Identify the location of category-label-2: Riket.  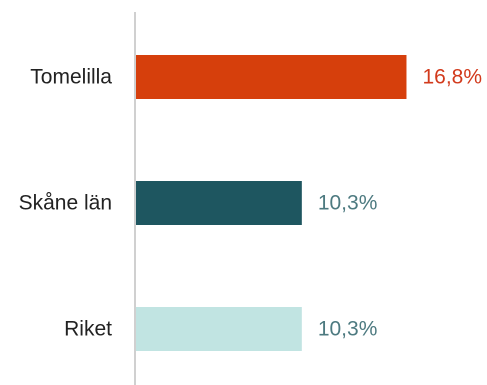
(88, 329).